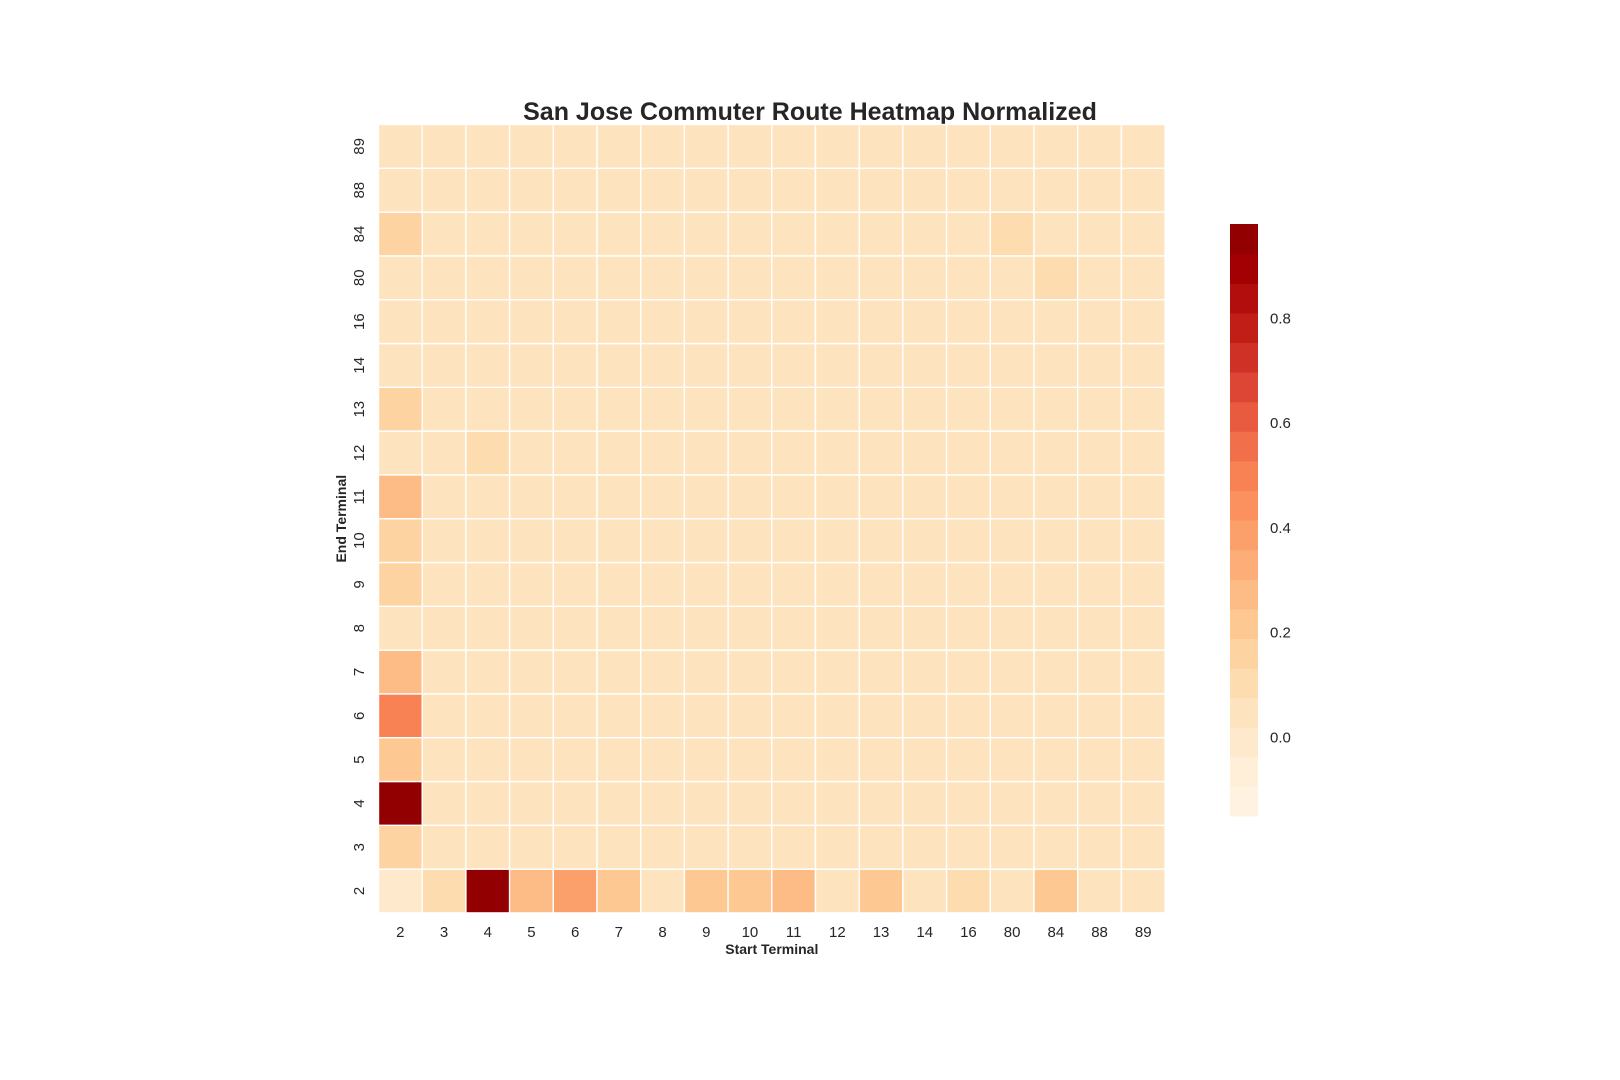 The height and width of the screenshot is (1080, 1620). What do you see at coordinates (968, 932) in the screenshot?
I see `x-tick-label: 16` at bounding box center [968, 932].